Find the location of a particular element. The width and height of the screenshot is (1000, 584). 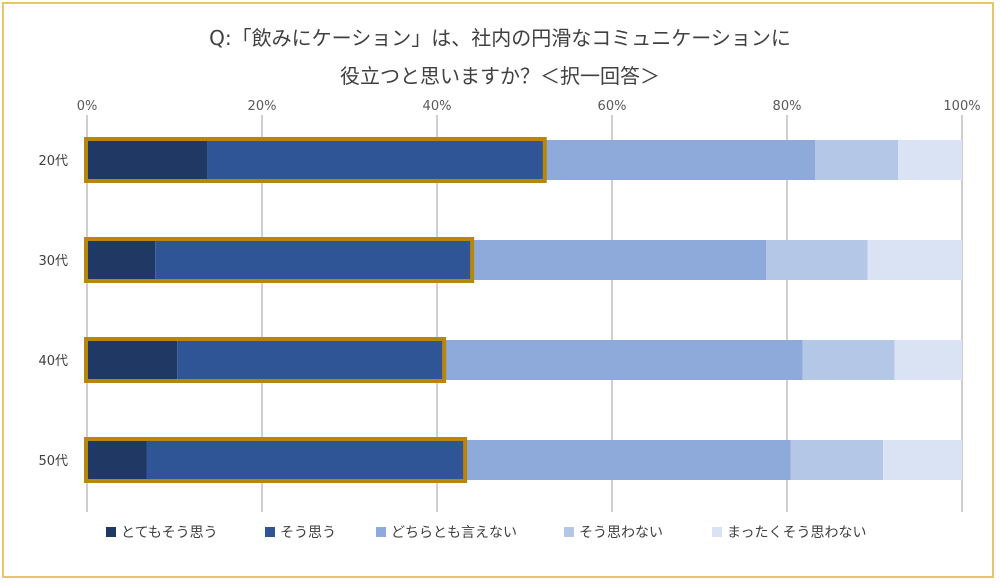

category-label-3: 50代 is located at coordinates (53, 461).